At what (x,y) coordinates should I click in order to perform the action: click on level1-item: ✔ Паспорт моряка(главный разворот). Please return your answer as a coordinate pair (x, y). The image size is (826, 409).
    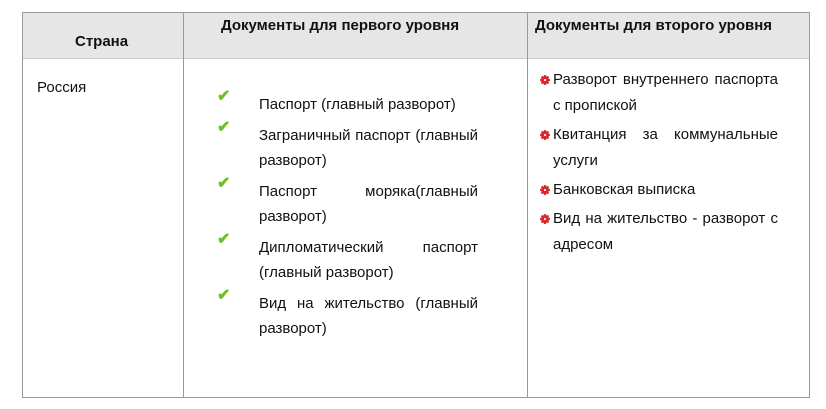
    Looking at the image, I should click on (347, 202).